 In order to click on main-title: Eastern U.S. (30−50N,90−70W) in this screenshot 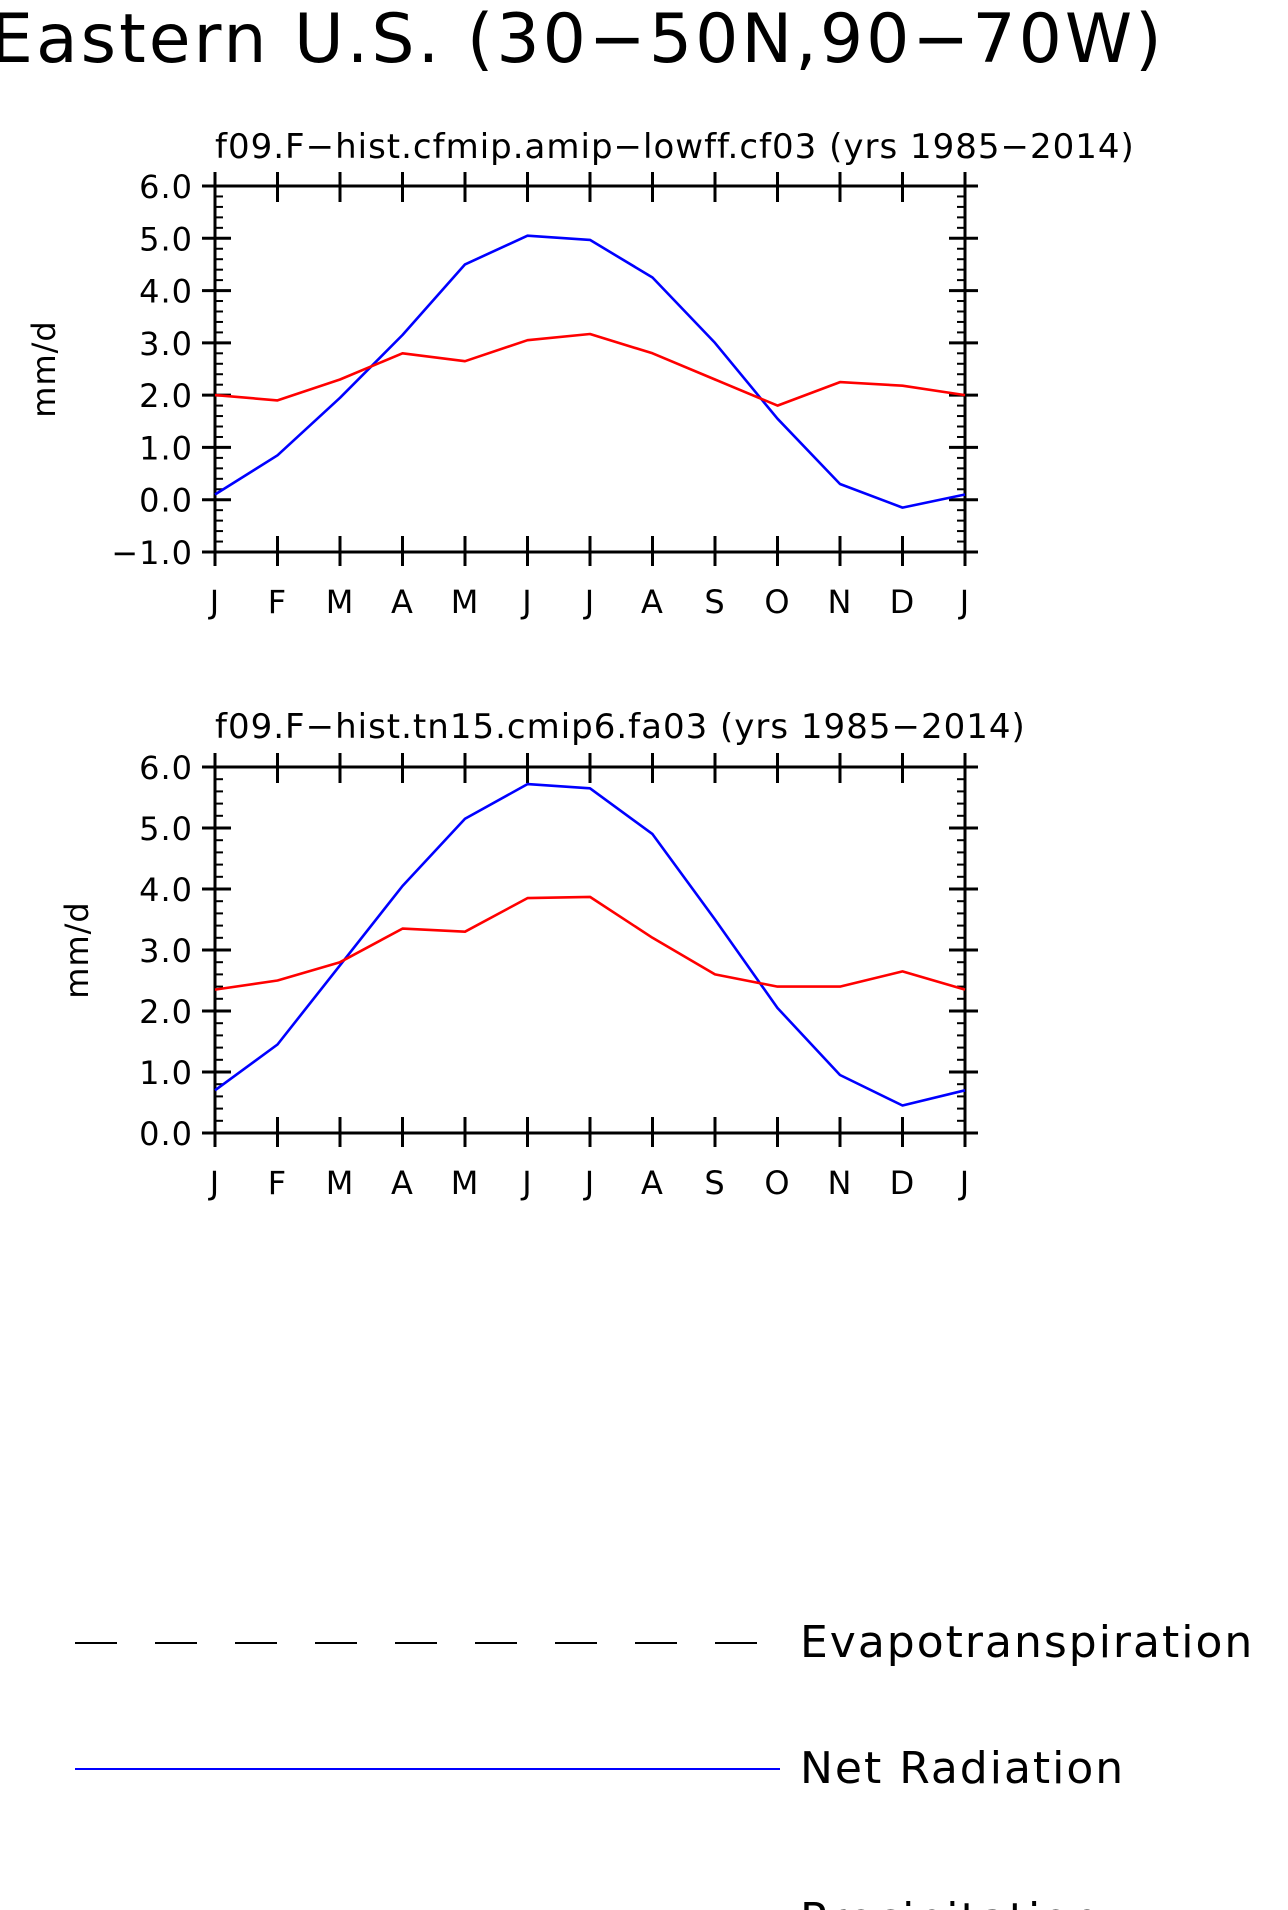, I will do `click(582, 39)`.